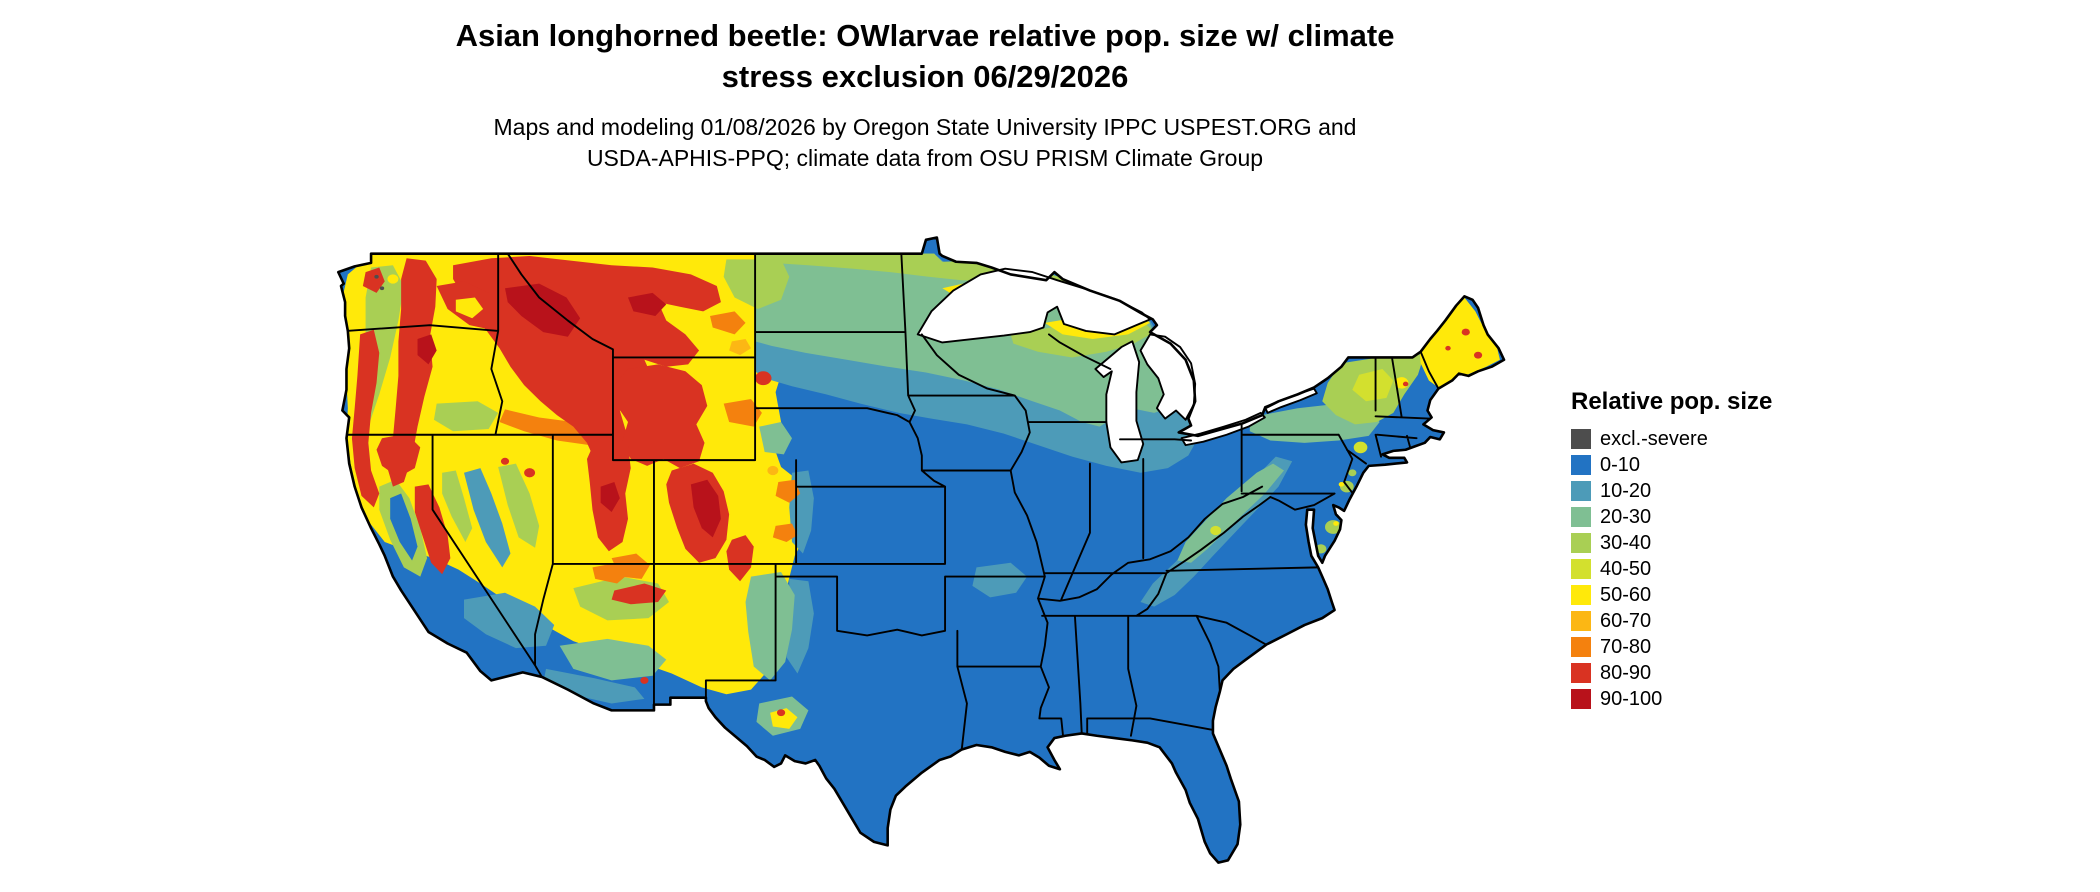  I want to click on legend-item: 10-20, so click(1671, 491).